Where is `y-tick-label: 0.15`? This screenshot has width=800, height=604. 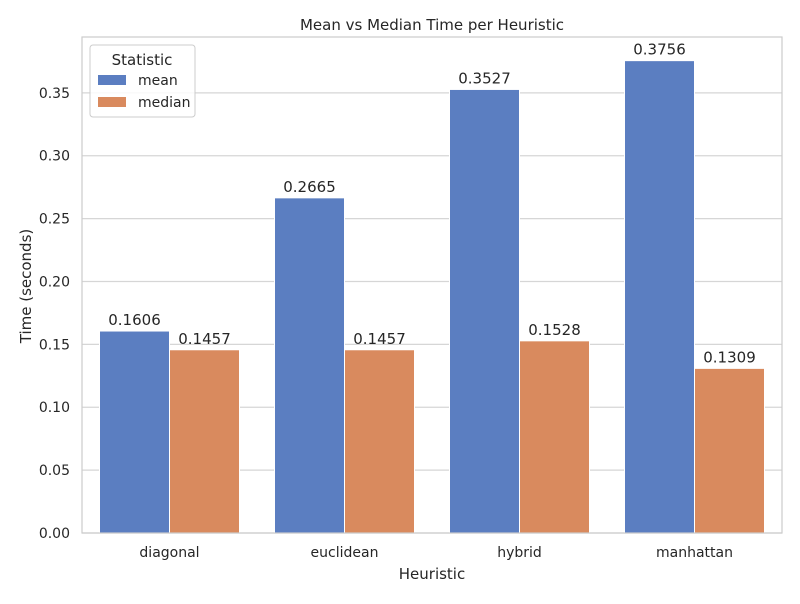 y-tick-label: 0.15 is located at coordinates (54, 345).